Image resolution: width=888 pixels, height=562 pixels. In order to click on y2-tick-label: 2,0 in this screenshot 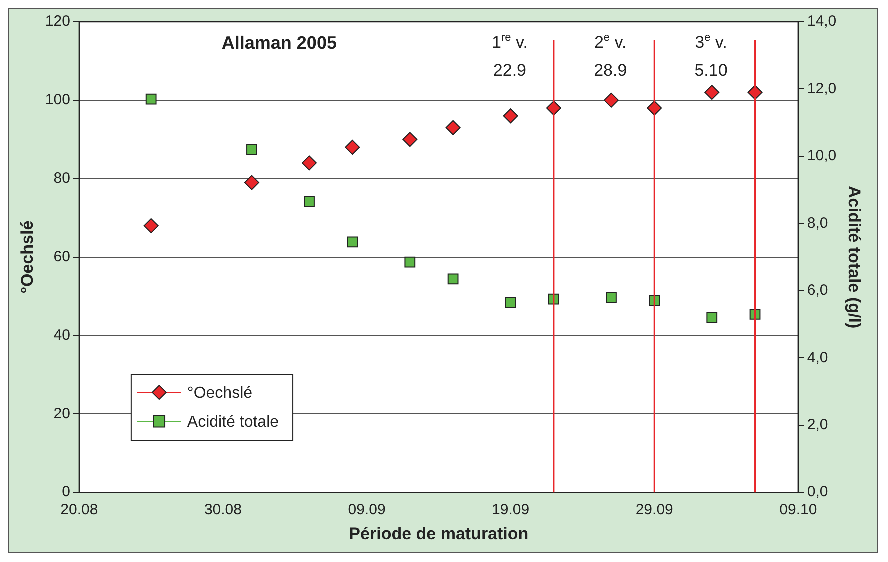, I will do `click(817, 425)`.